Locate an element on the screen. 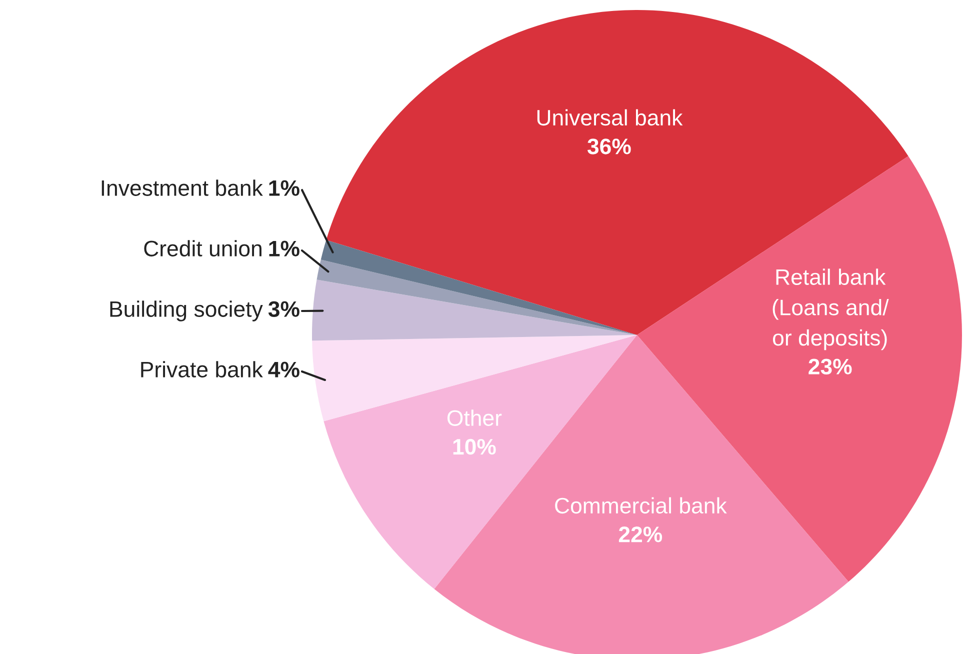 Image resolution: width=977 pixels, height=654 pixels. slice-label: Building society is located at coordinates (186, 311).